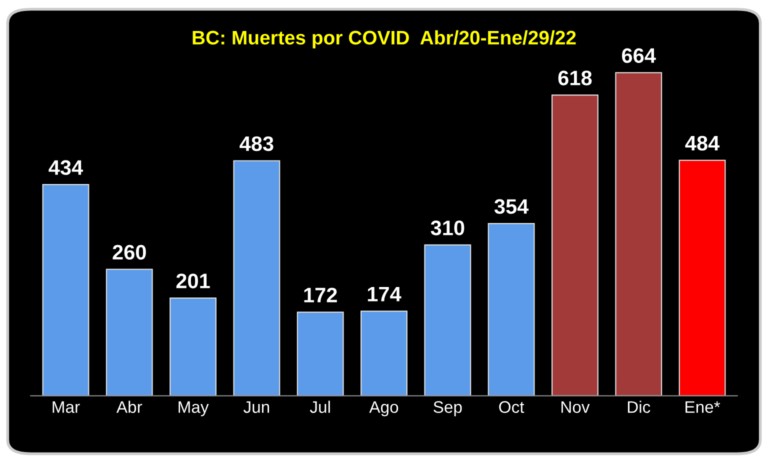 Image resolution: width=768 pixels, height=463 pixels. Describe the element at coordinates (193, 408) in the screenshot. I see `x-tick-label: May` at that location.